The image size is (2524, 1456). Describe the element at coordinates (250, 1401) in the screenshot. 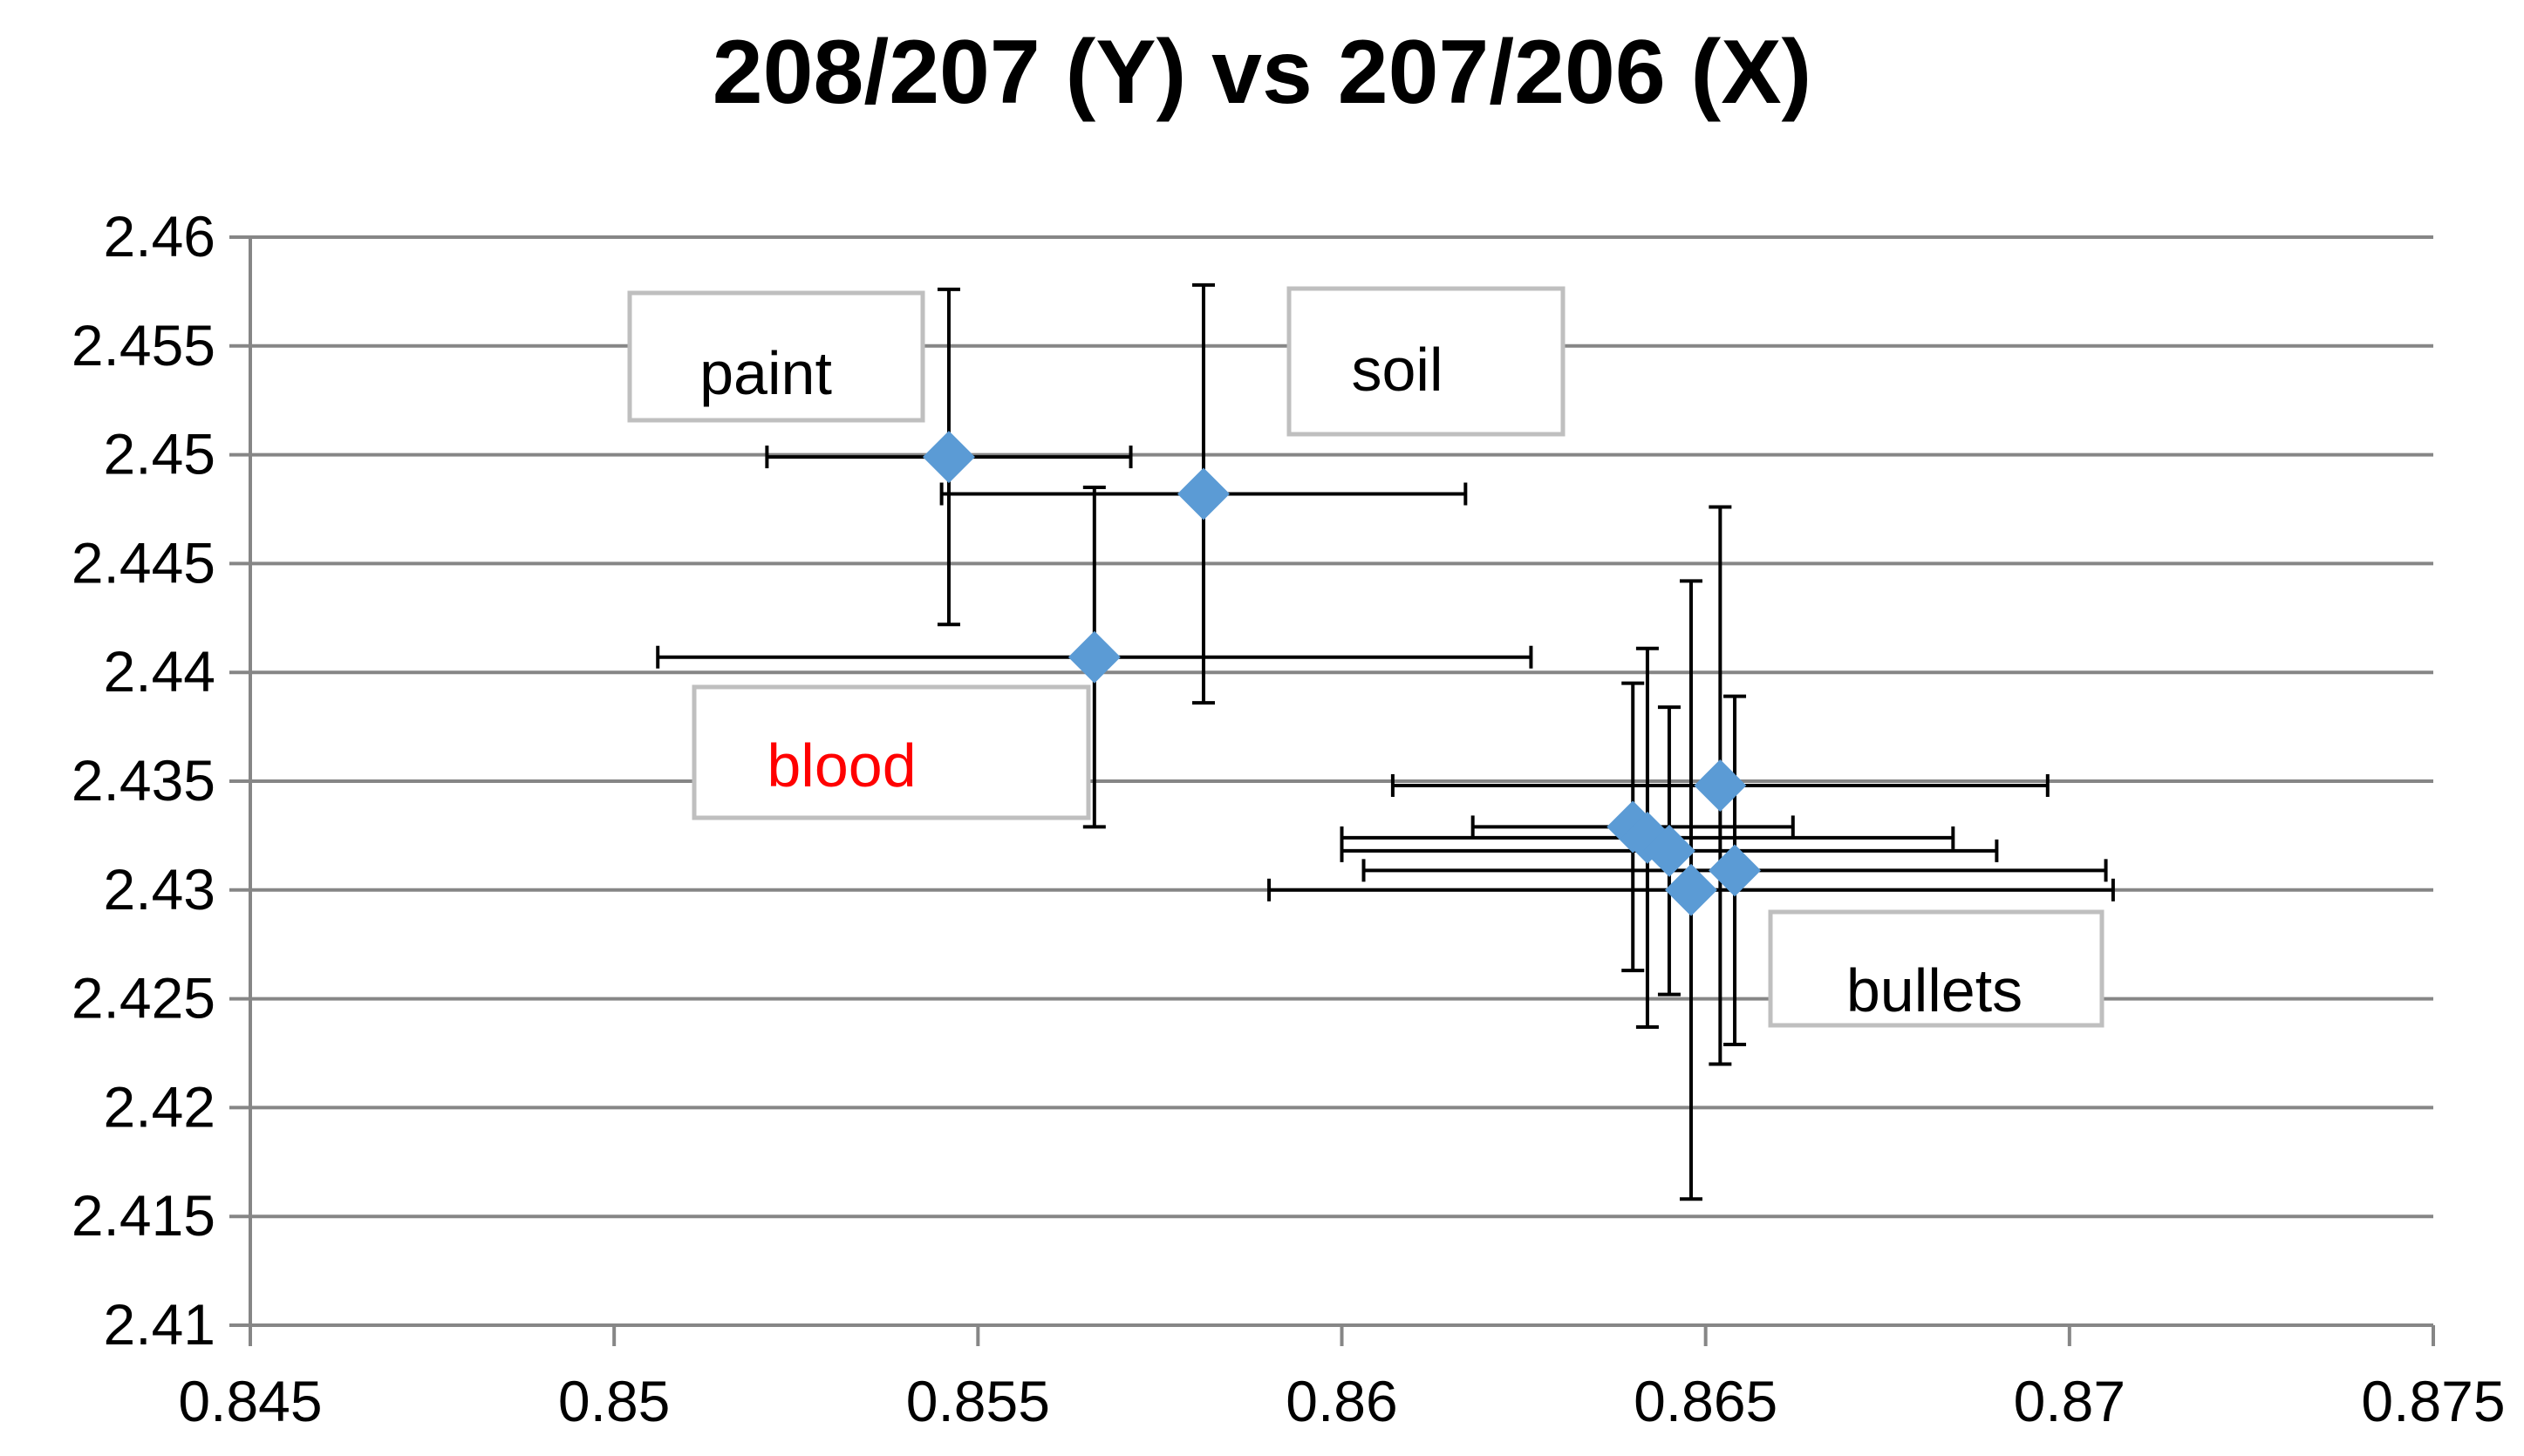

I see `x-tick-label: 0.845` at that location.